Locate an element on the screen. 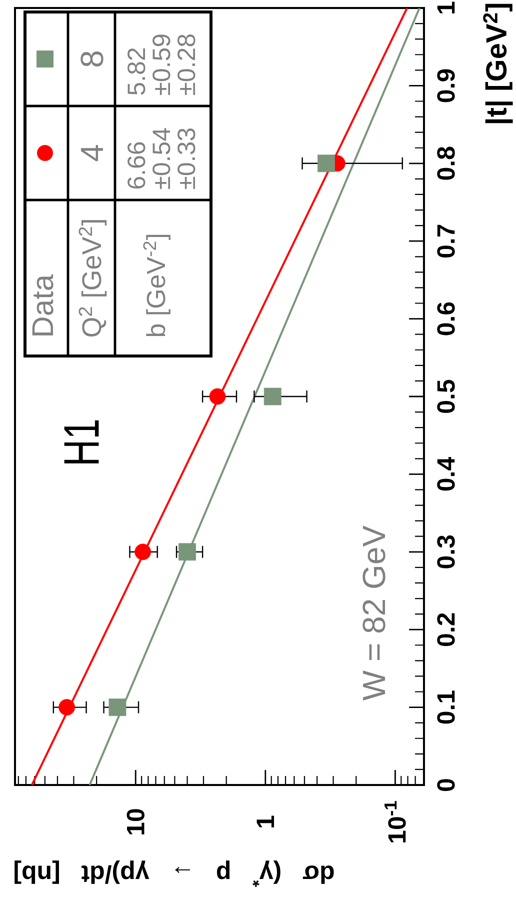 The height and width of the screenshot is (906, 516). y-tick-label: 0 is located at coordinates (446, 785).